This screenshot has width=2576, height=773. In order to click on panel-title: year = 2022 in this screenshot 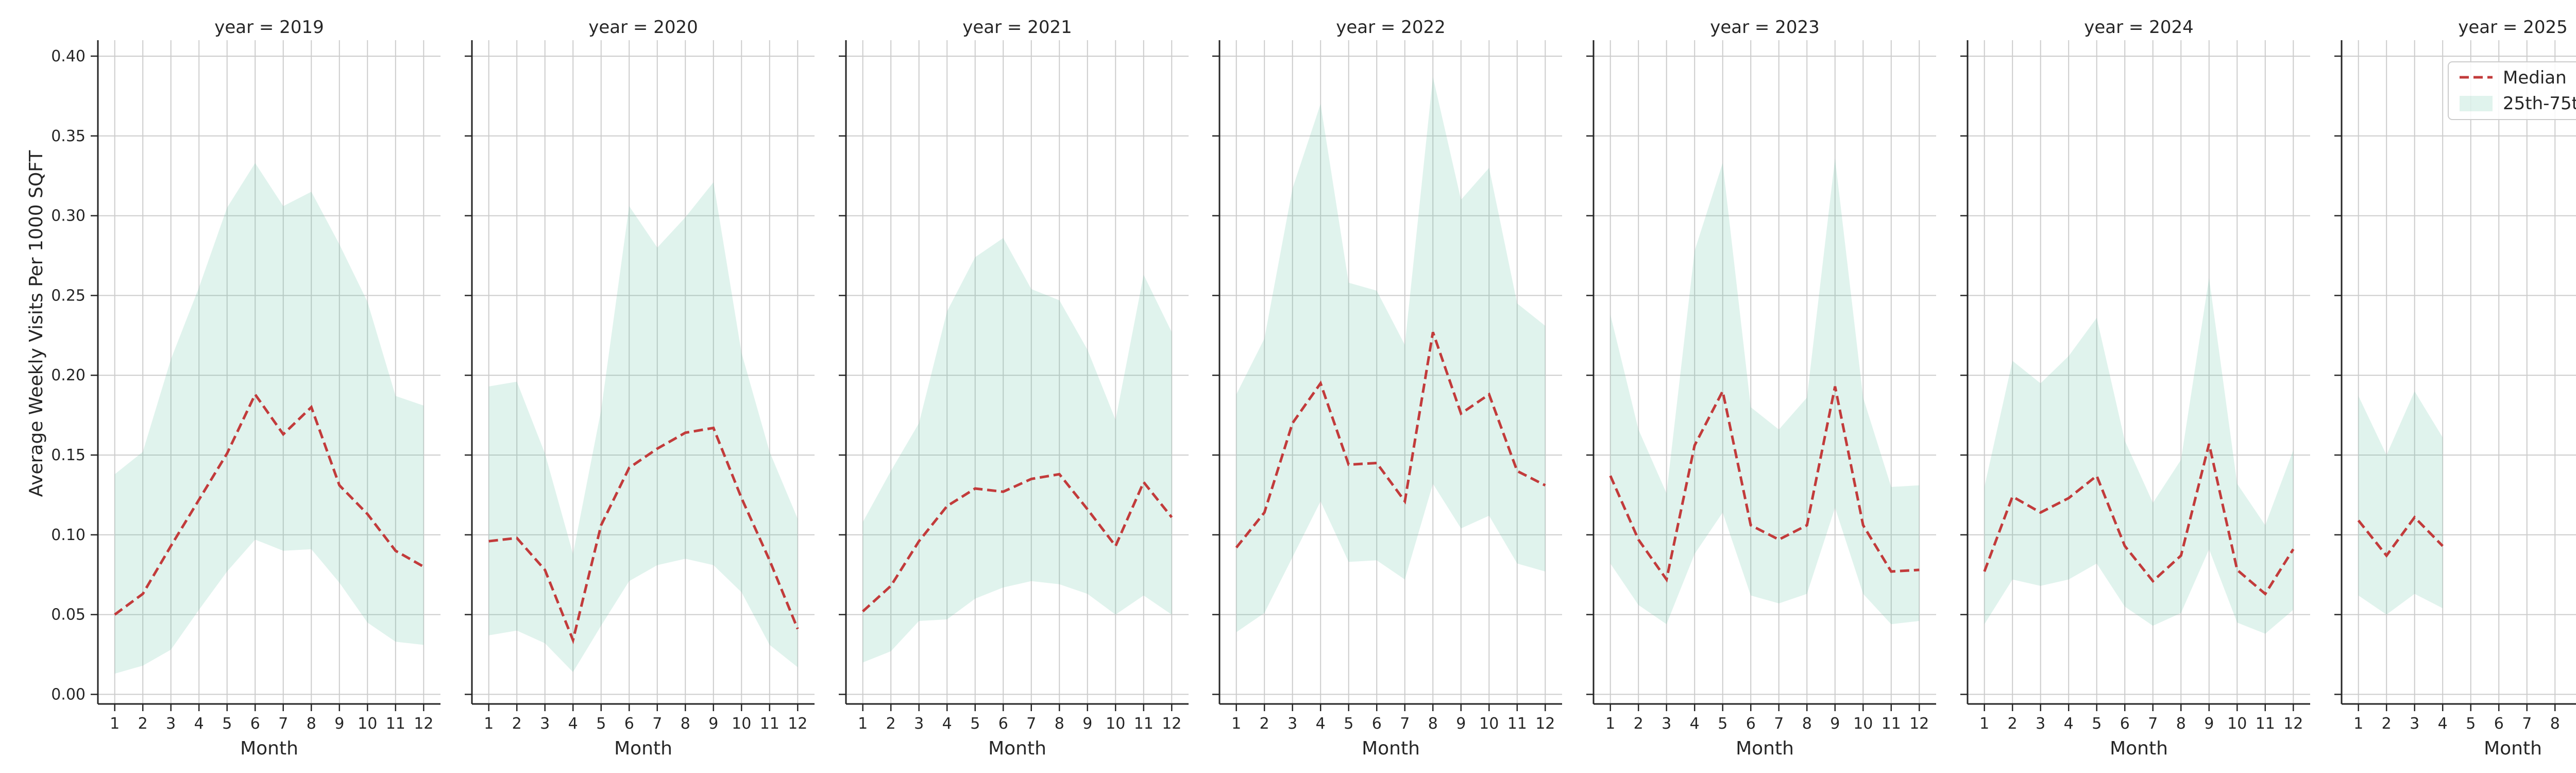, I will do `click(1390, 27)`.